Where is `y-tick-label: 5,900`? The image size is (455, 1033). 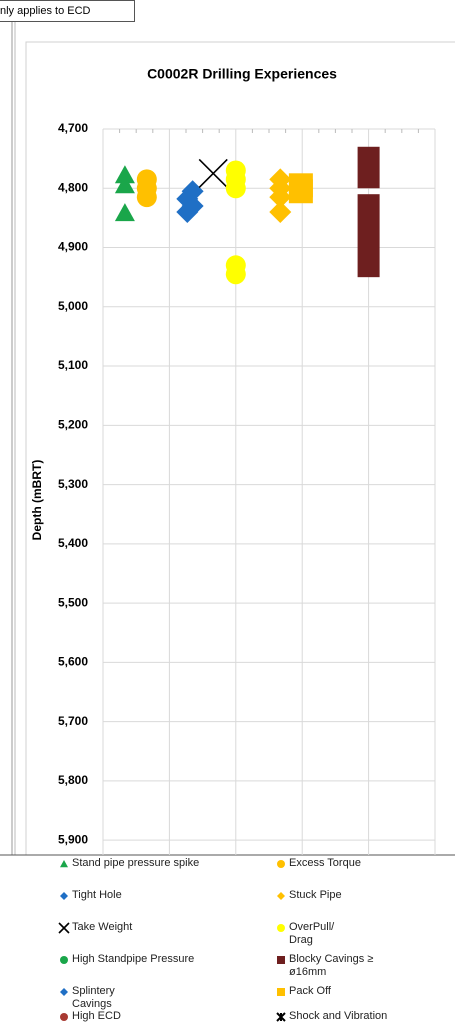 y-tick-label: 5,900 is located at coordinates (73, 839).